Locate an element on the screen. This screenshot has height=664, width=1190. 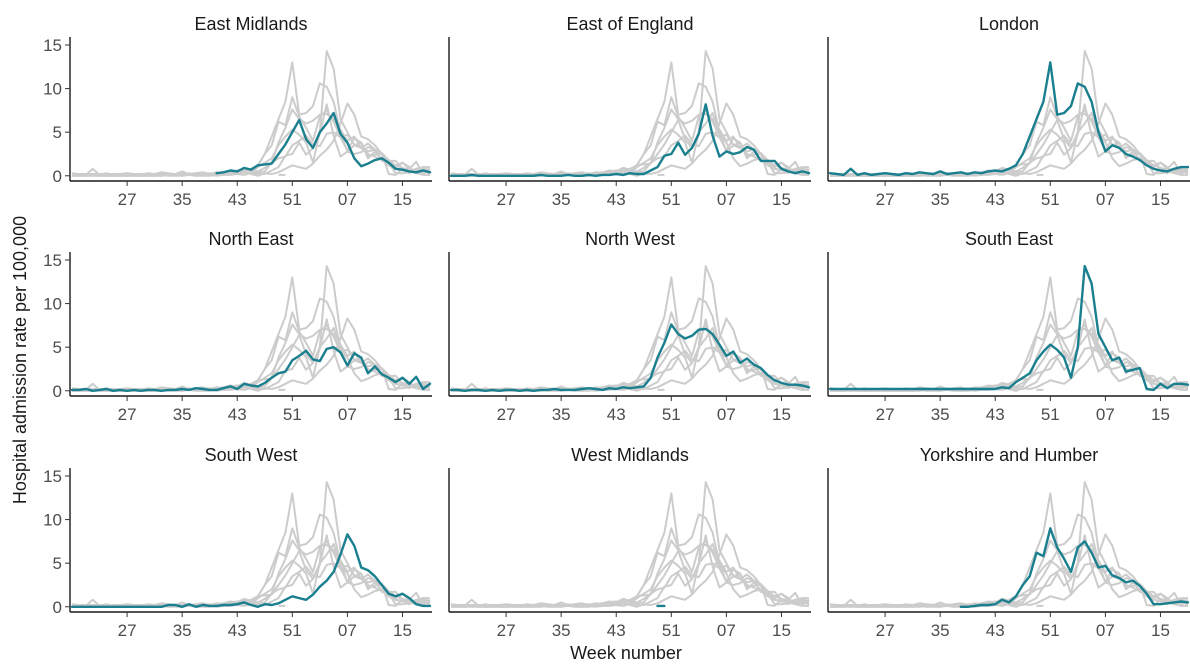
panel-north-east: North East 0 5 10 15 27 35 43 51 07 15 is located at coordinates (237, 326).